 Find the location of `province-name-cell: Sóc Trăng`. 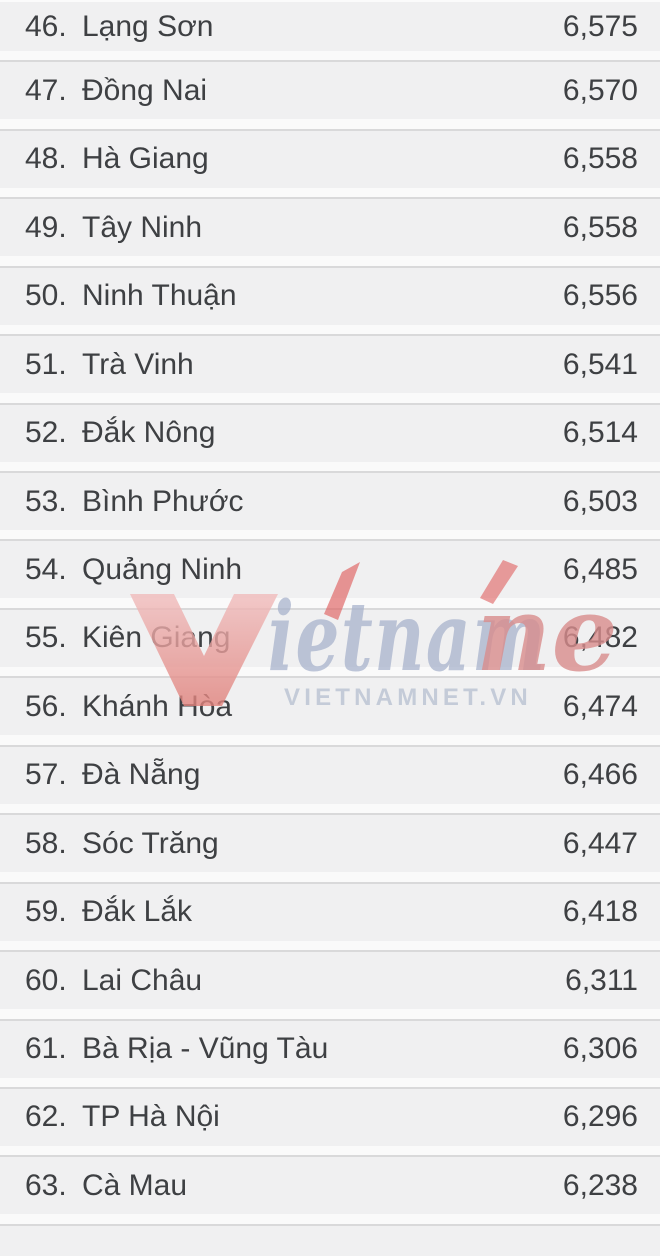

province-name-cell: Sóc Trăng is located at coordinates (150, 843).